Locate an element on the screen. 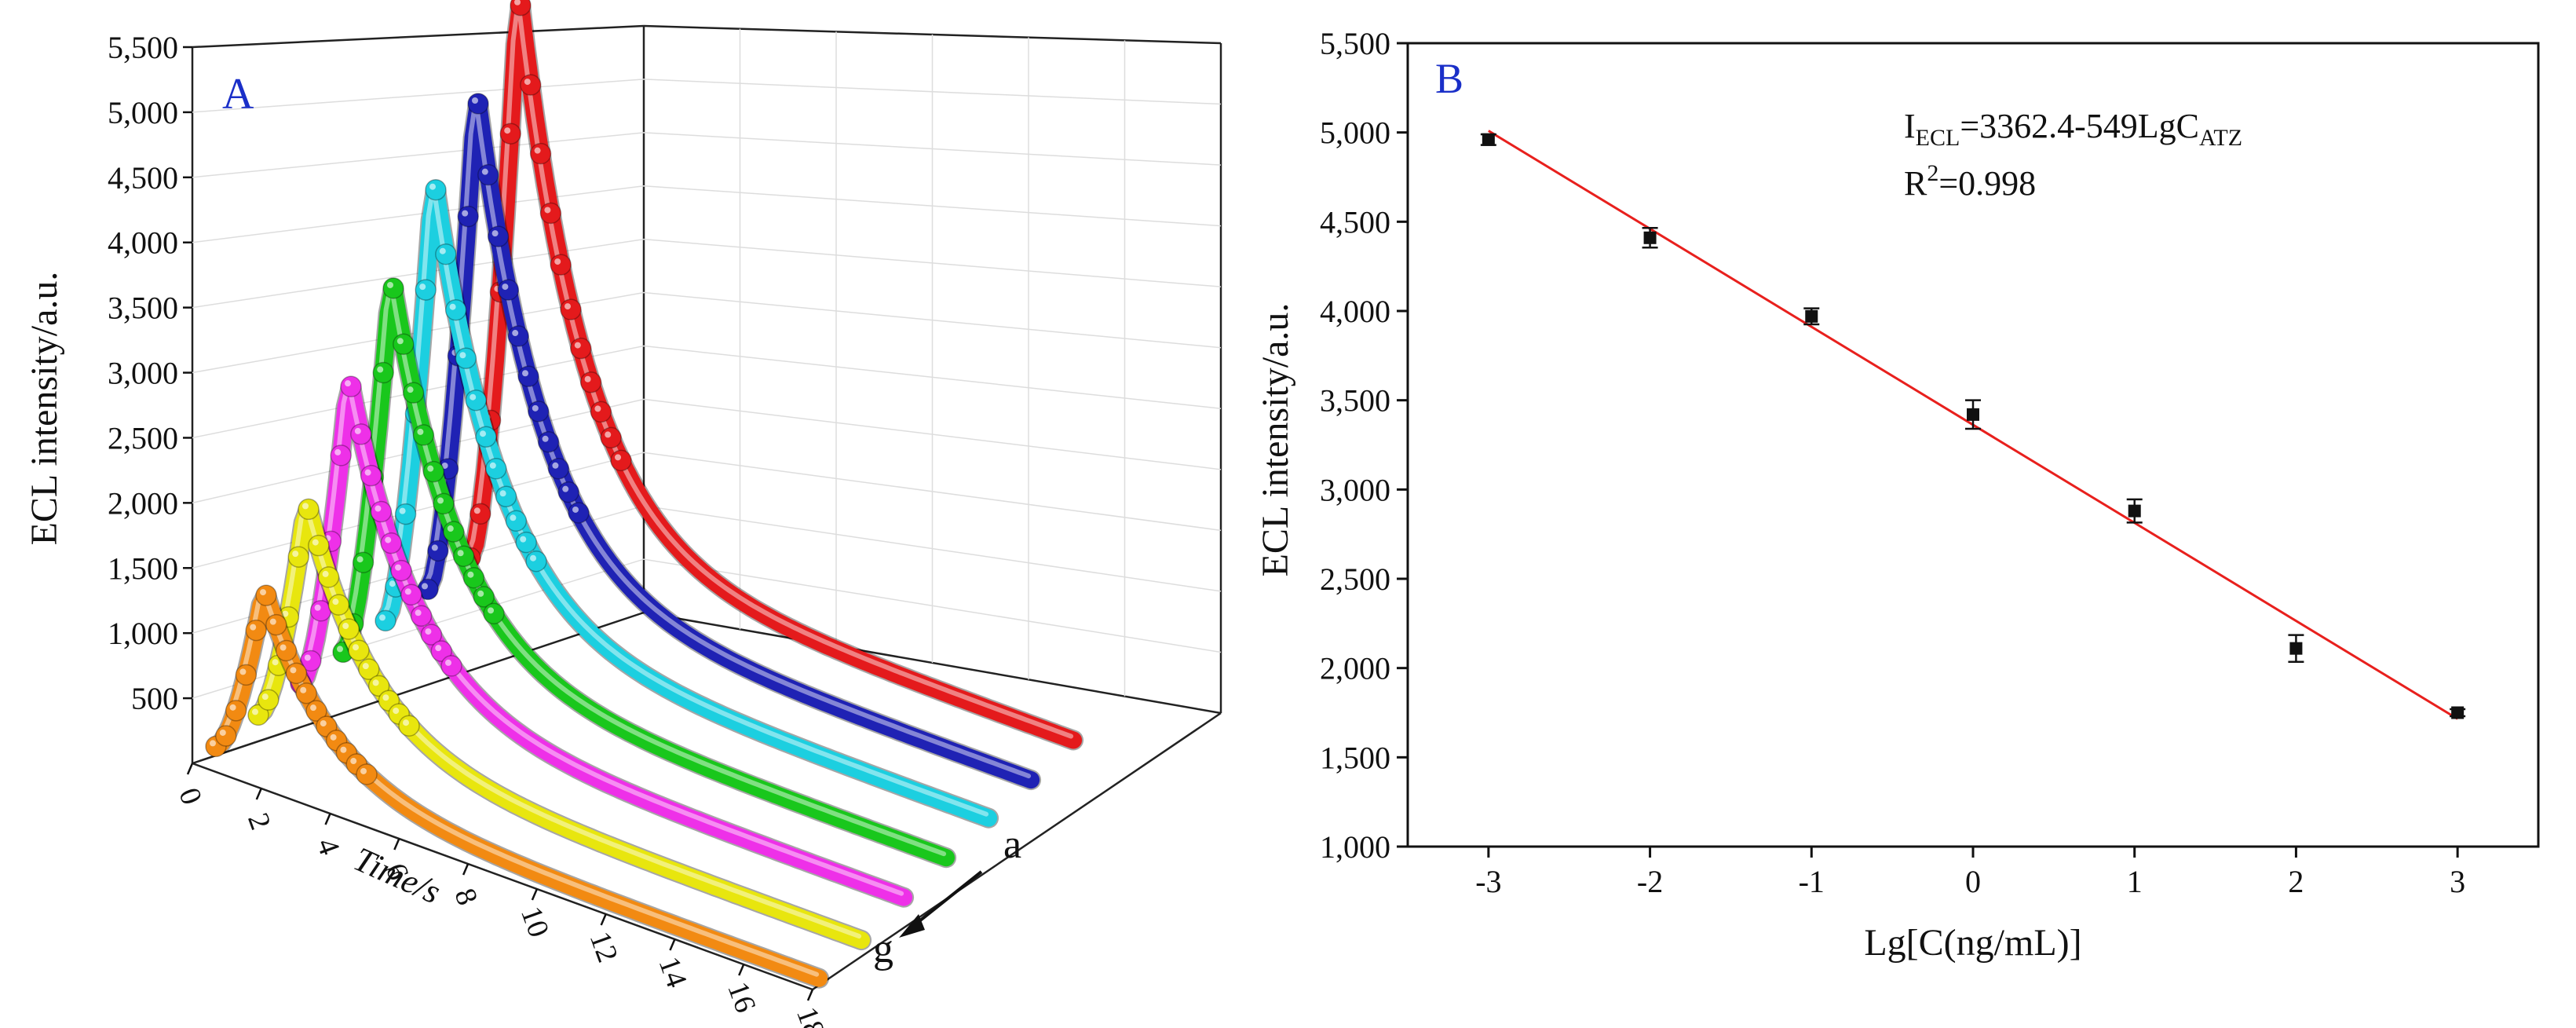 The height and width of the screenshot is (1028, 2576). a-y-tick-label: 3,500 is located at coordinates (143, 308).